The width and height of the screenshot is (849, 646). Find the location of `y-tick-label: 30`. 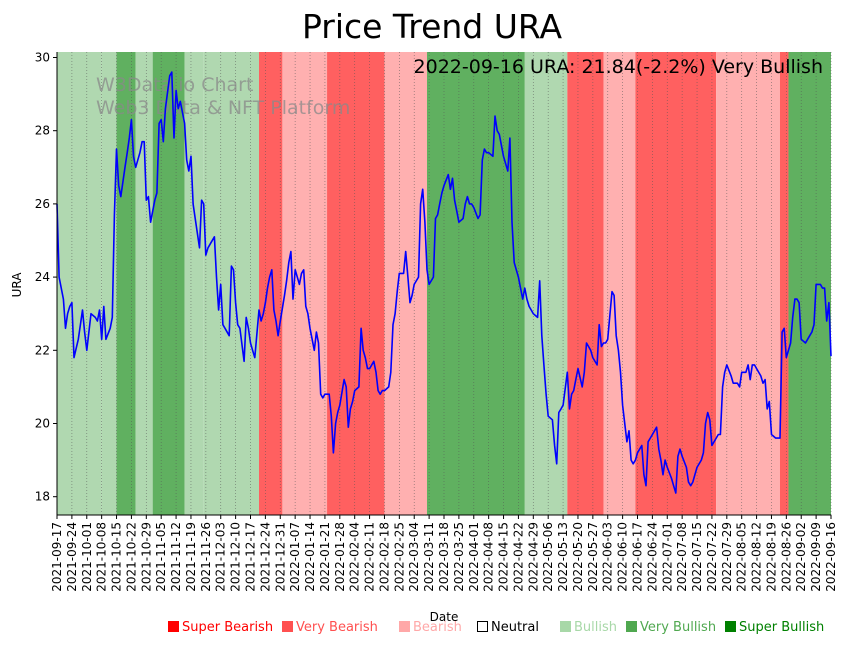

y-tick-label: 30 is located at coordinates (42, 57).